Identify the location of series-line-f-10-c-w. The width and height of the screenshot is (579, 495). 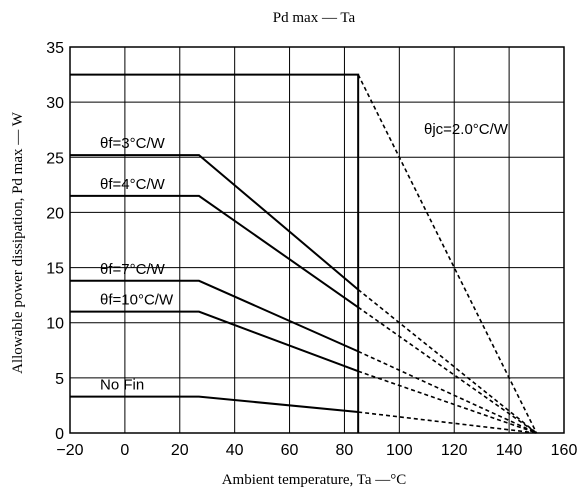
(214, 342).